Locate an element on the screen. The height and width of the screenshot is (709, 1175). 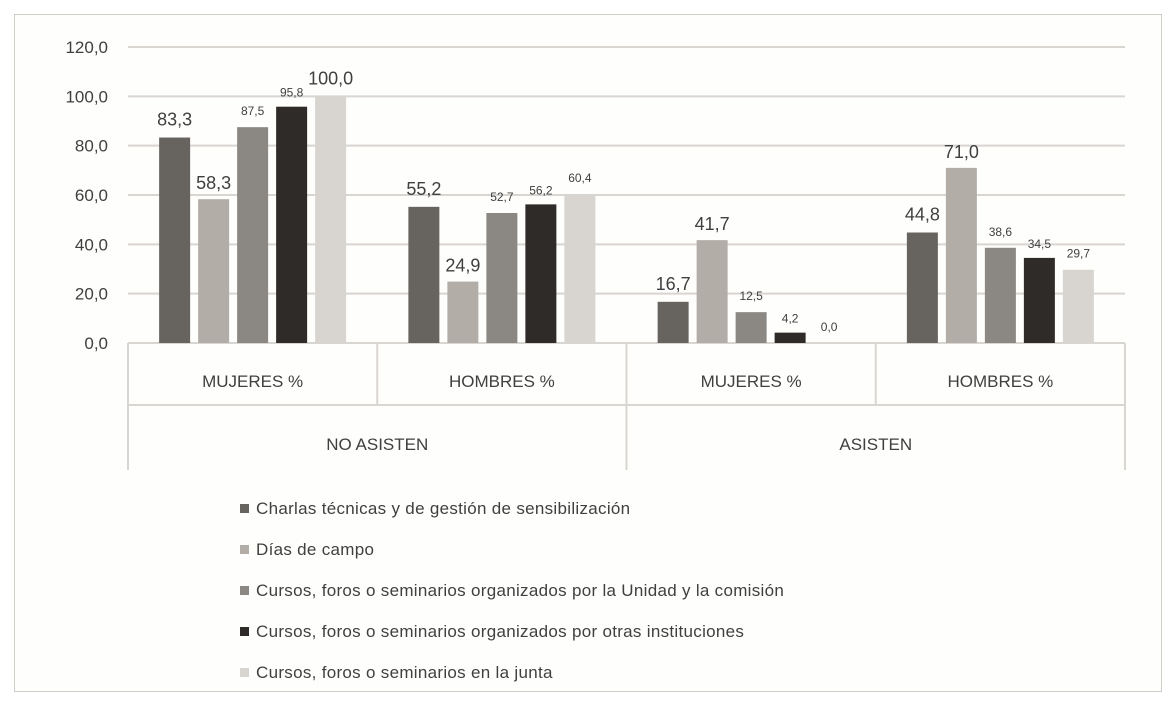
y-tick-label: 80,0 is located at coordinates (91, 146).